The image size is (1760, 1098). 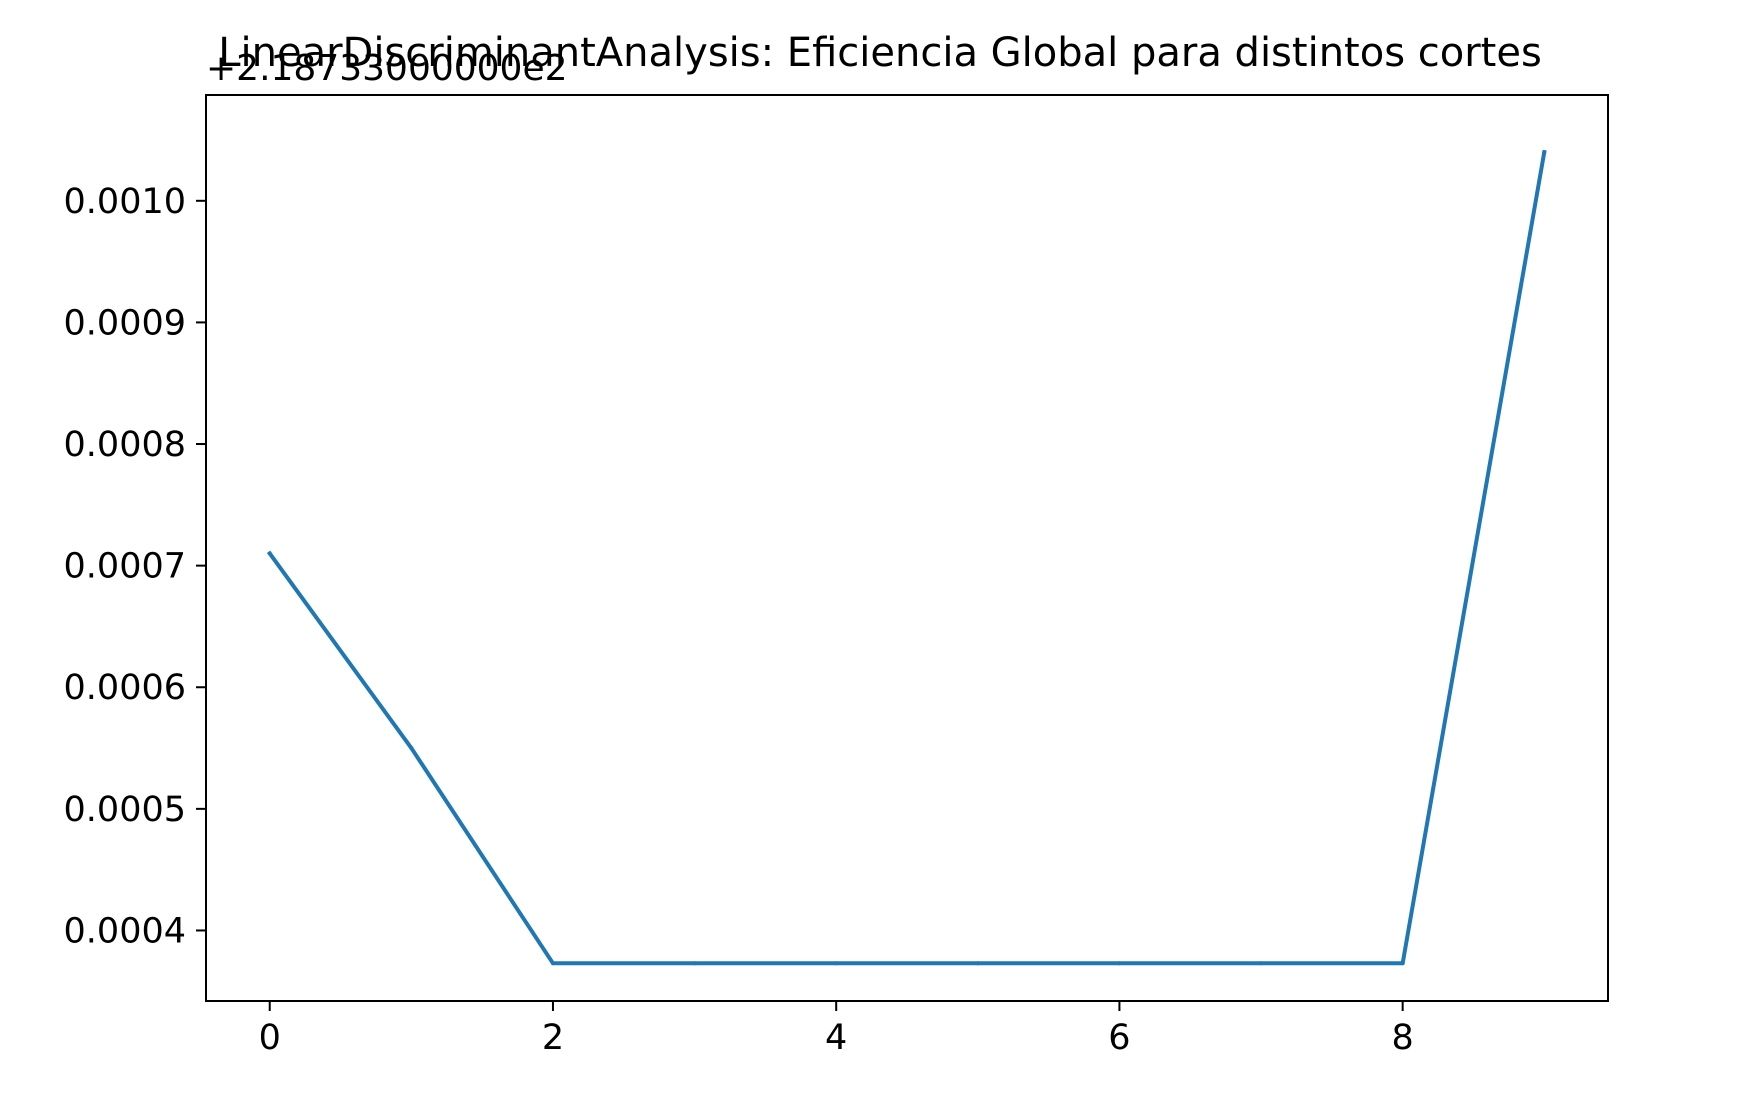 What do you see at coordinates (387, 68) in the screenshot?
I see `y-axis-offset-label: +2.18733000000e2` at bounding box center [387, 68].